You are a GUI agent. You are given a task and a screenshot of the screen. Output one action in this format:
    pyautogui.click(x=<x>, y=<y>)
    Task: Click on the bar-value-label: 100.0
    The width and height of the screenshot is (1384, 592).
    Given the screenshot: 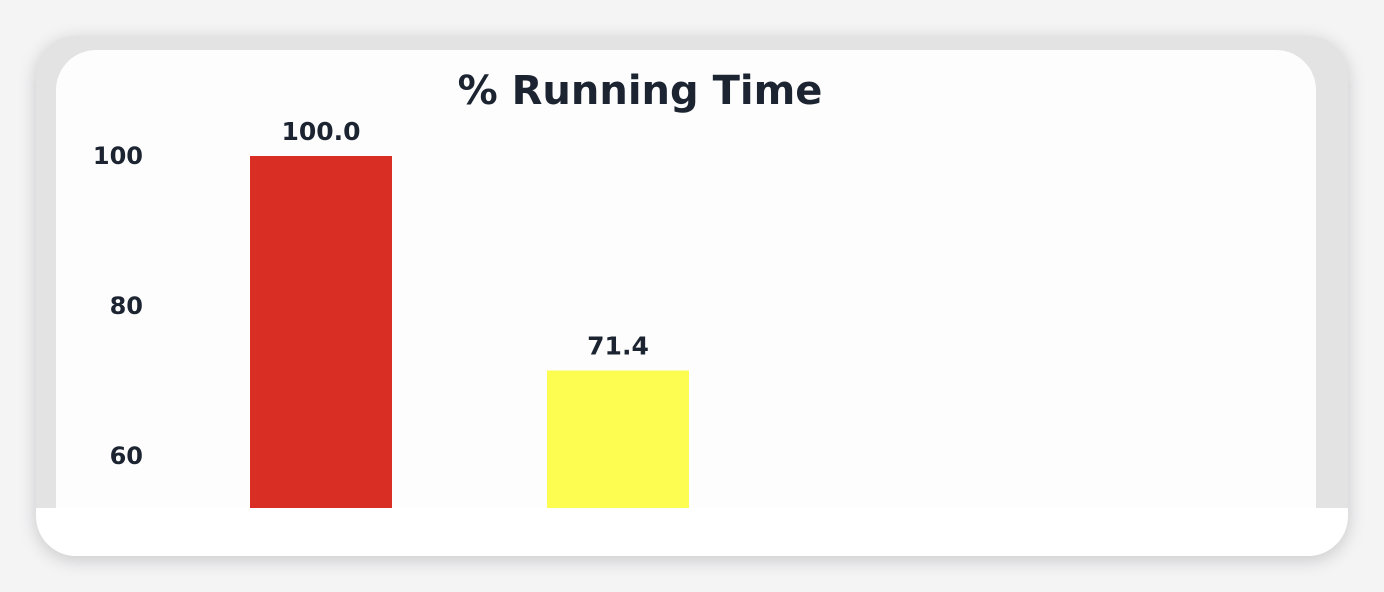 What is the action you would take?
    pyautogui.click(x=320, y=131)
    